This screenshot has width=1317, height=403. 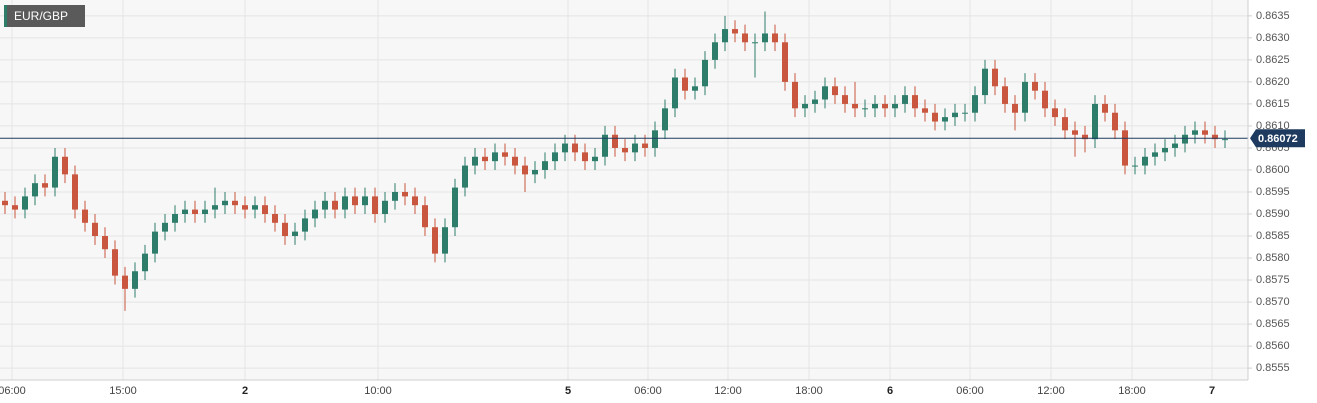 What do you see at coordinates (568, 391) in the screenshot?
I see `x-tick-label: 5` at bounding box center [568, 391].